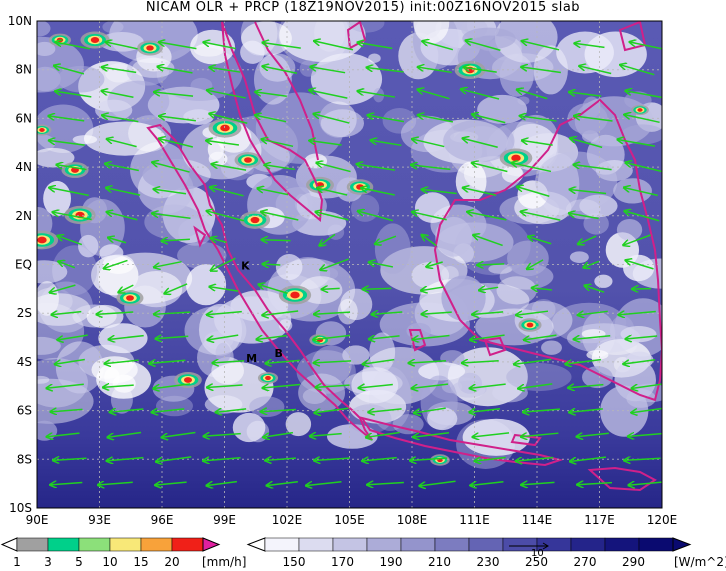 This screenshot has height=571, width=726. Describe the element at coordinates (622, 479) in the screenshot. I see `coastline-bali` at that location.